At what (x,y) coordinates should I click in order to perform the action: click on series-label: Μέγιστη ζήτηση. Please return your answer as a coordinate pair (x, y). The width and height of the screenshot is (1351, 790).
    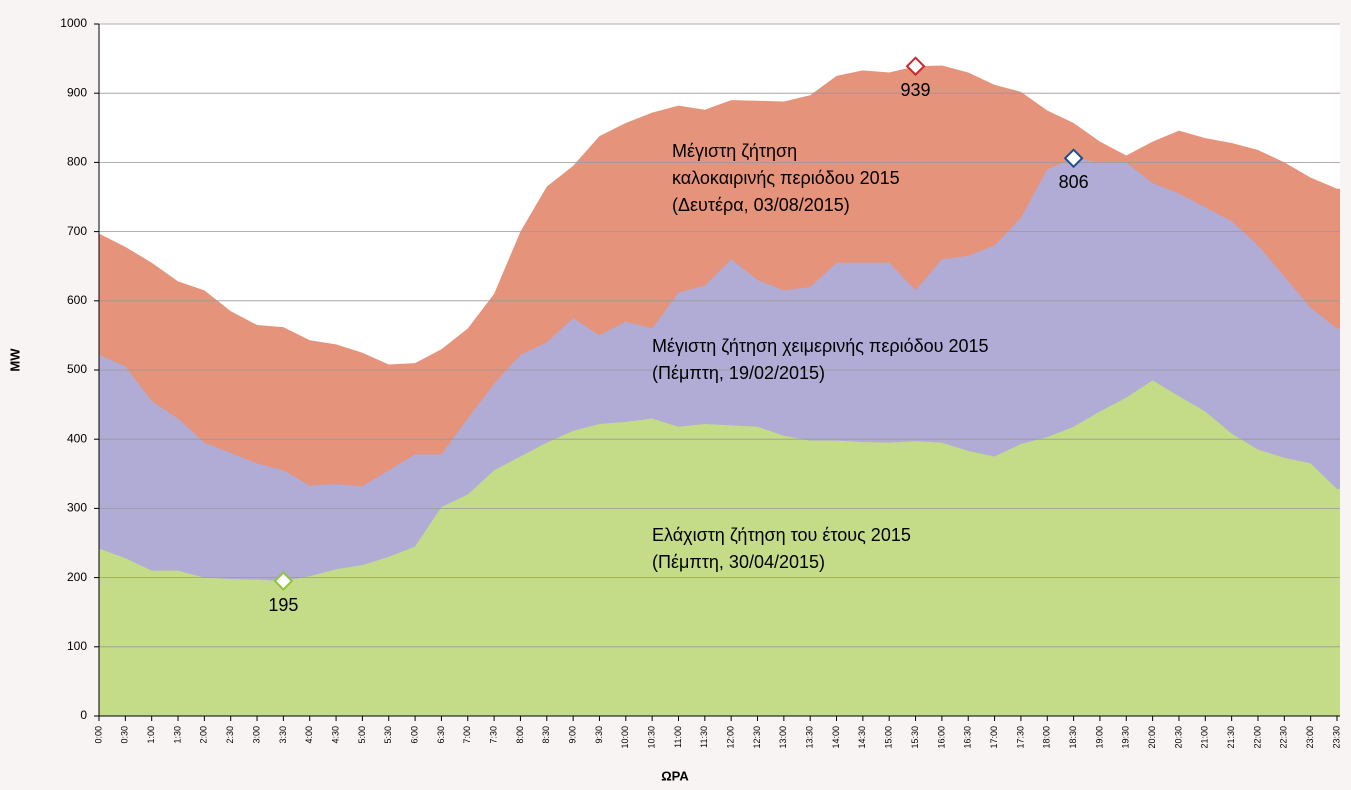
    Looking at the image, I should click on (734, 151).